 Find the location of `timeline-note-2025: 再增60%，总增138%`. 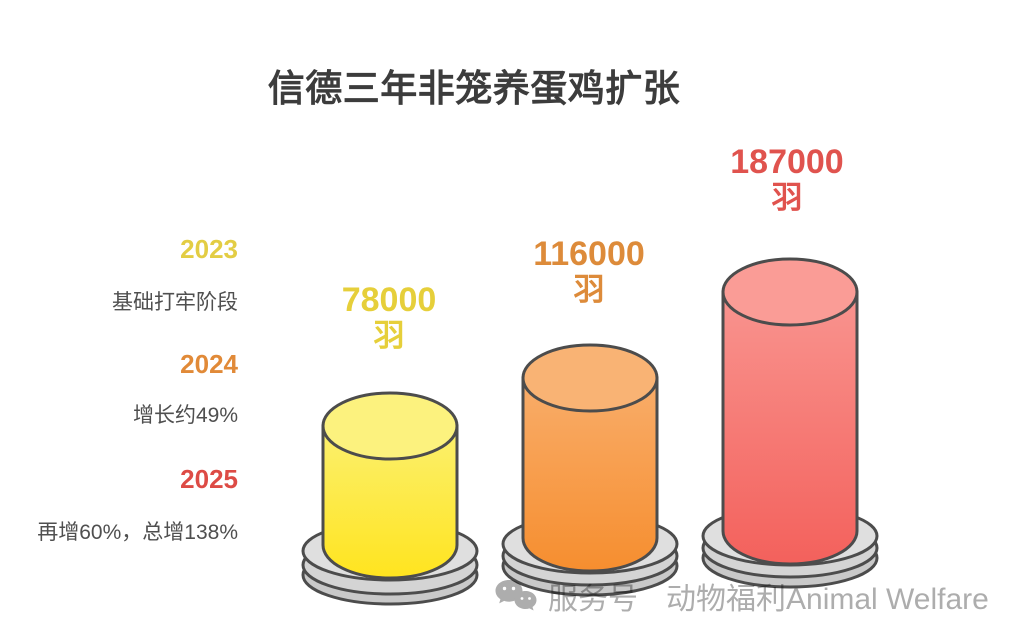

timeline-note-2025: 再增60%，总增138% is located at coordinates (137, 532).